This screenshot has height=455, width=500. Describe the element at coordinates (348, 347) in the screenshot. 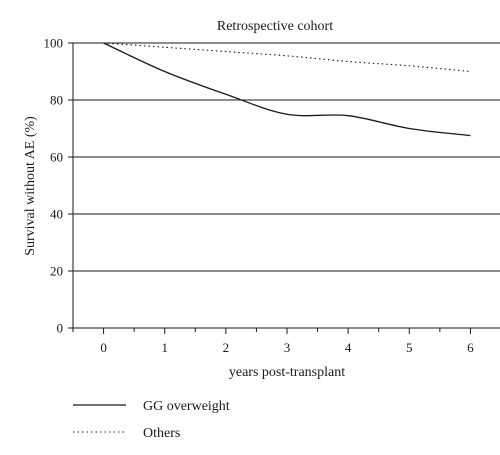

I see `x-tick-label: 4` at that location.